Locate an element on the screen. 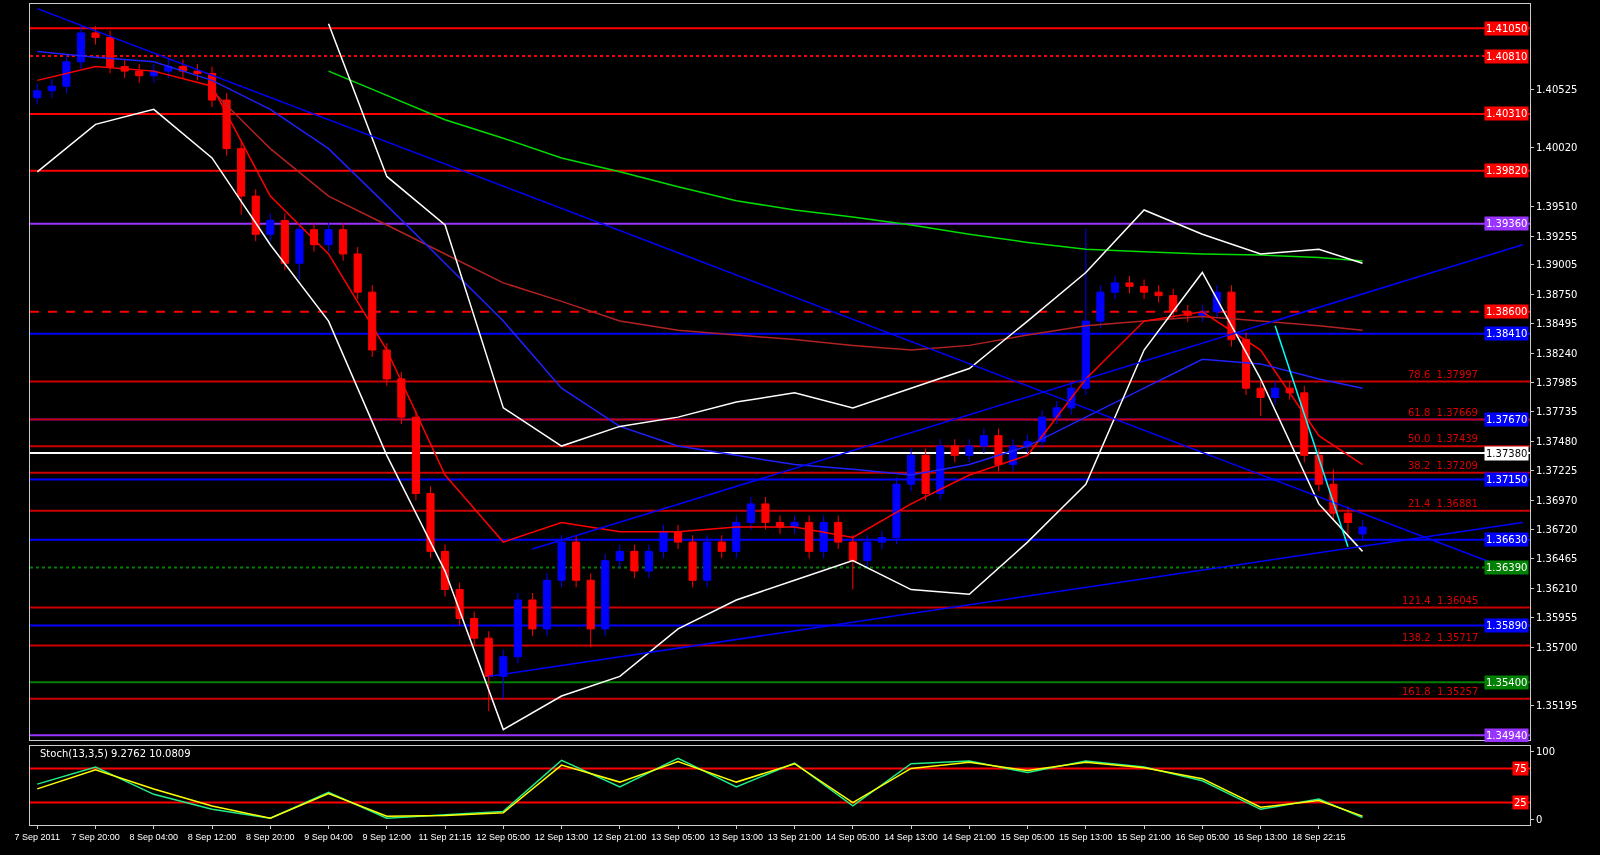  y-tick-label: 1.35700 is located at coordinates (1557, 647).